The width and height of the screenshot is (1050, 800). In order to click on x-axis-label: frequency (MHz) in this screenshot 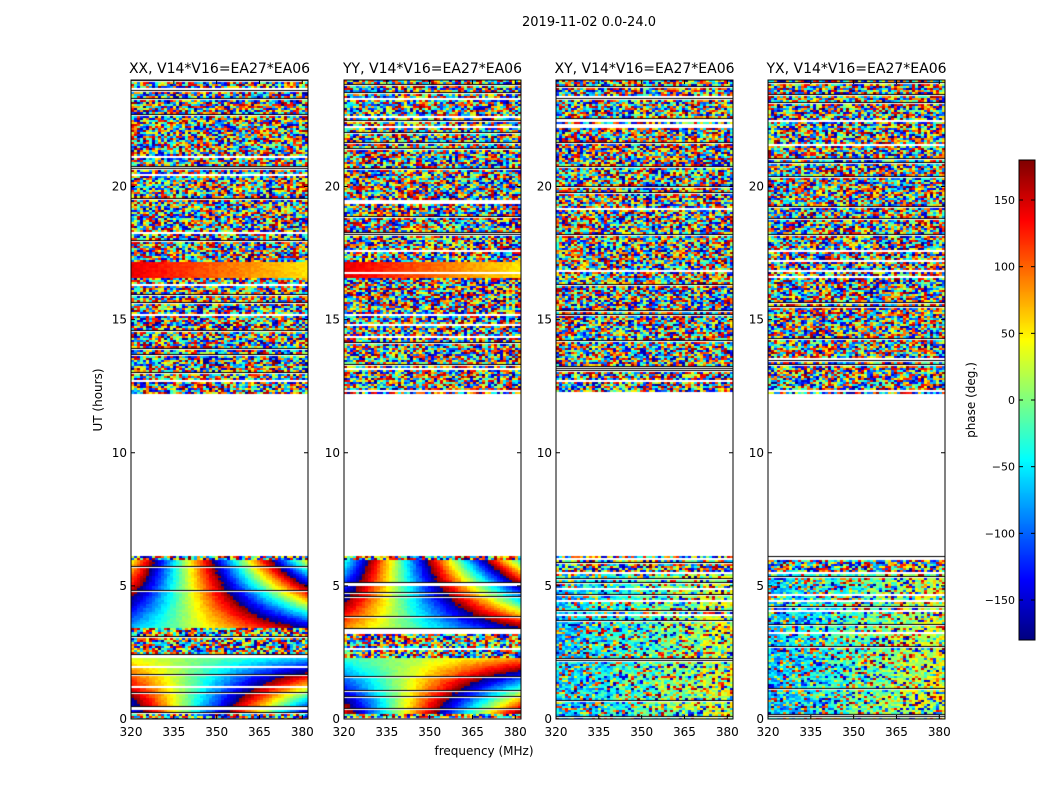, I will do `click(483, 751)`.